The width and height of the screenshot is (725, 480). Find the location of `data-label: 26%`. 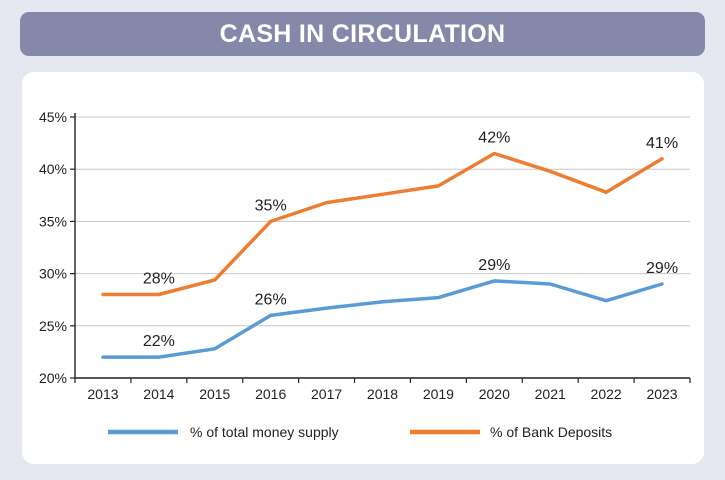

data-label: 26% is located at coordinates (271, 299).